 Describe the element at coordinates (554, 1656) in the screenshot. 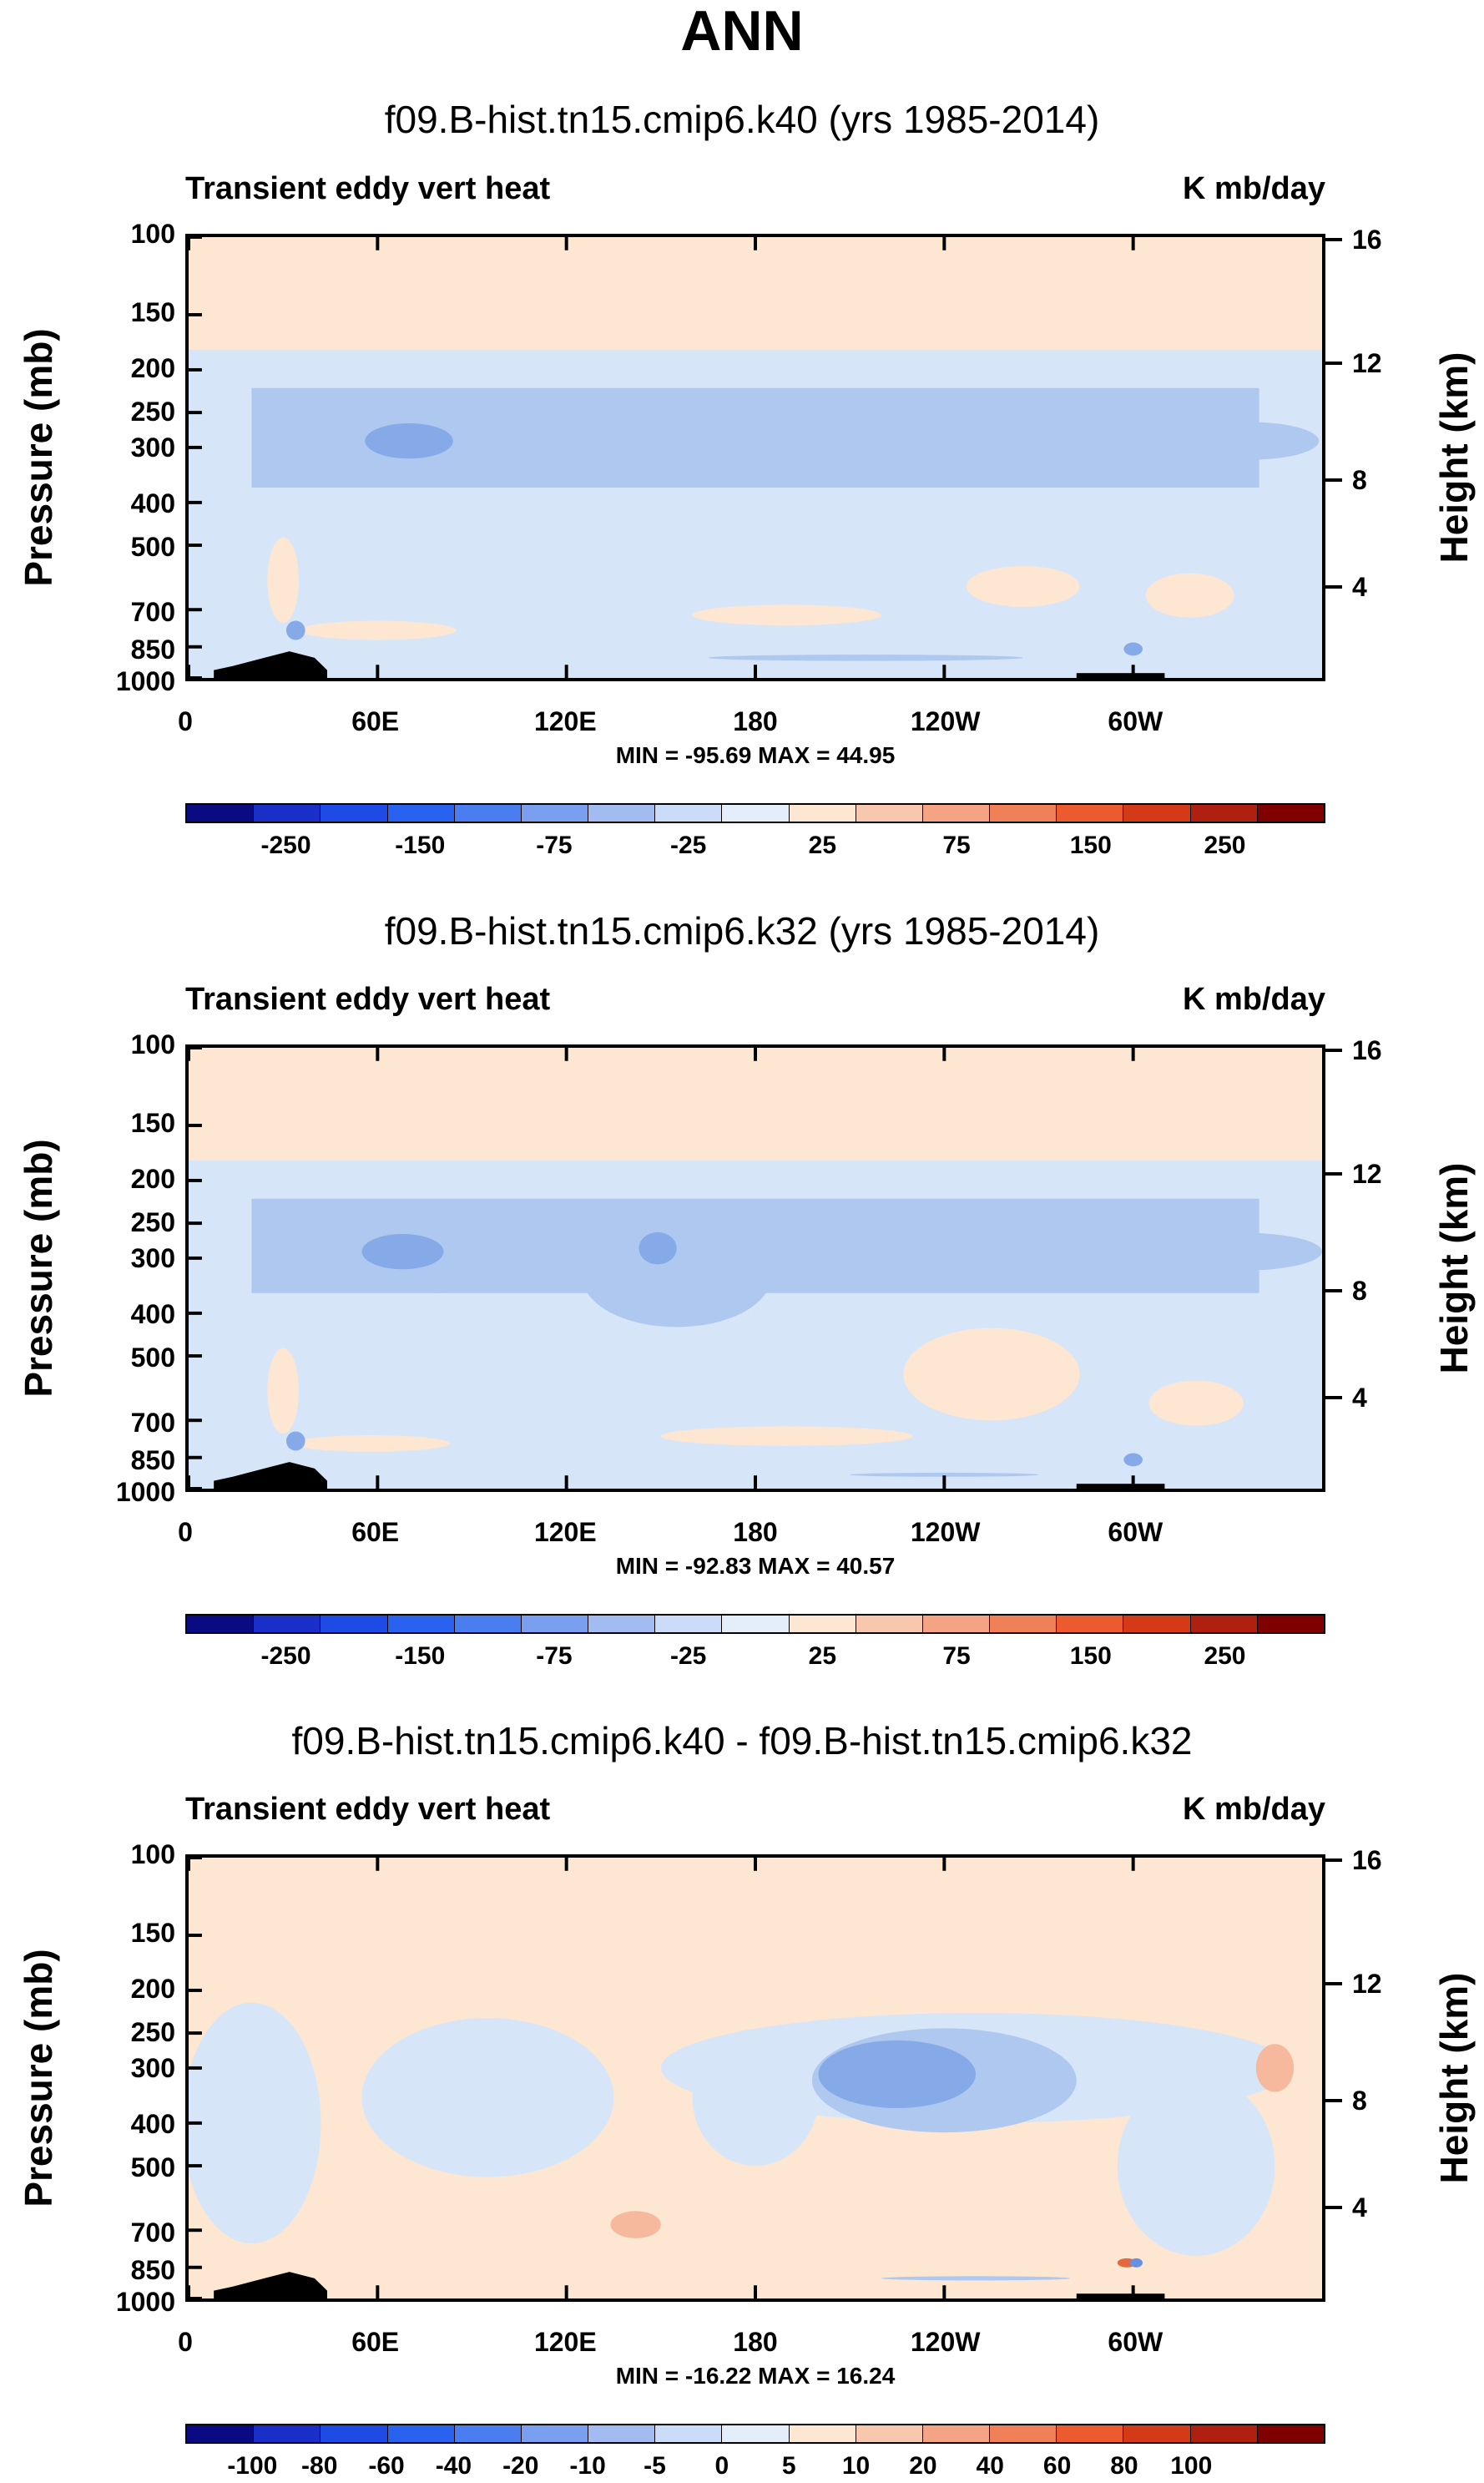

I see `panel-2-colorbar-label: -75` at that location.